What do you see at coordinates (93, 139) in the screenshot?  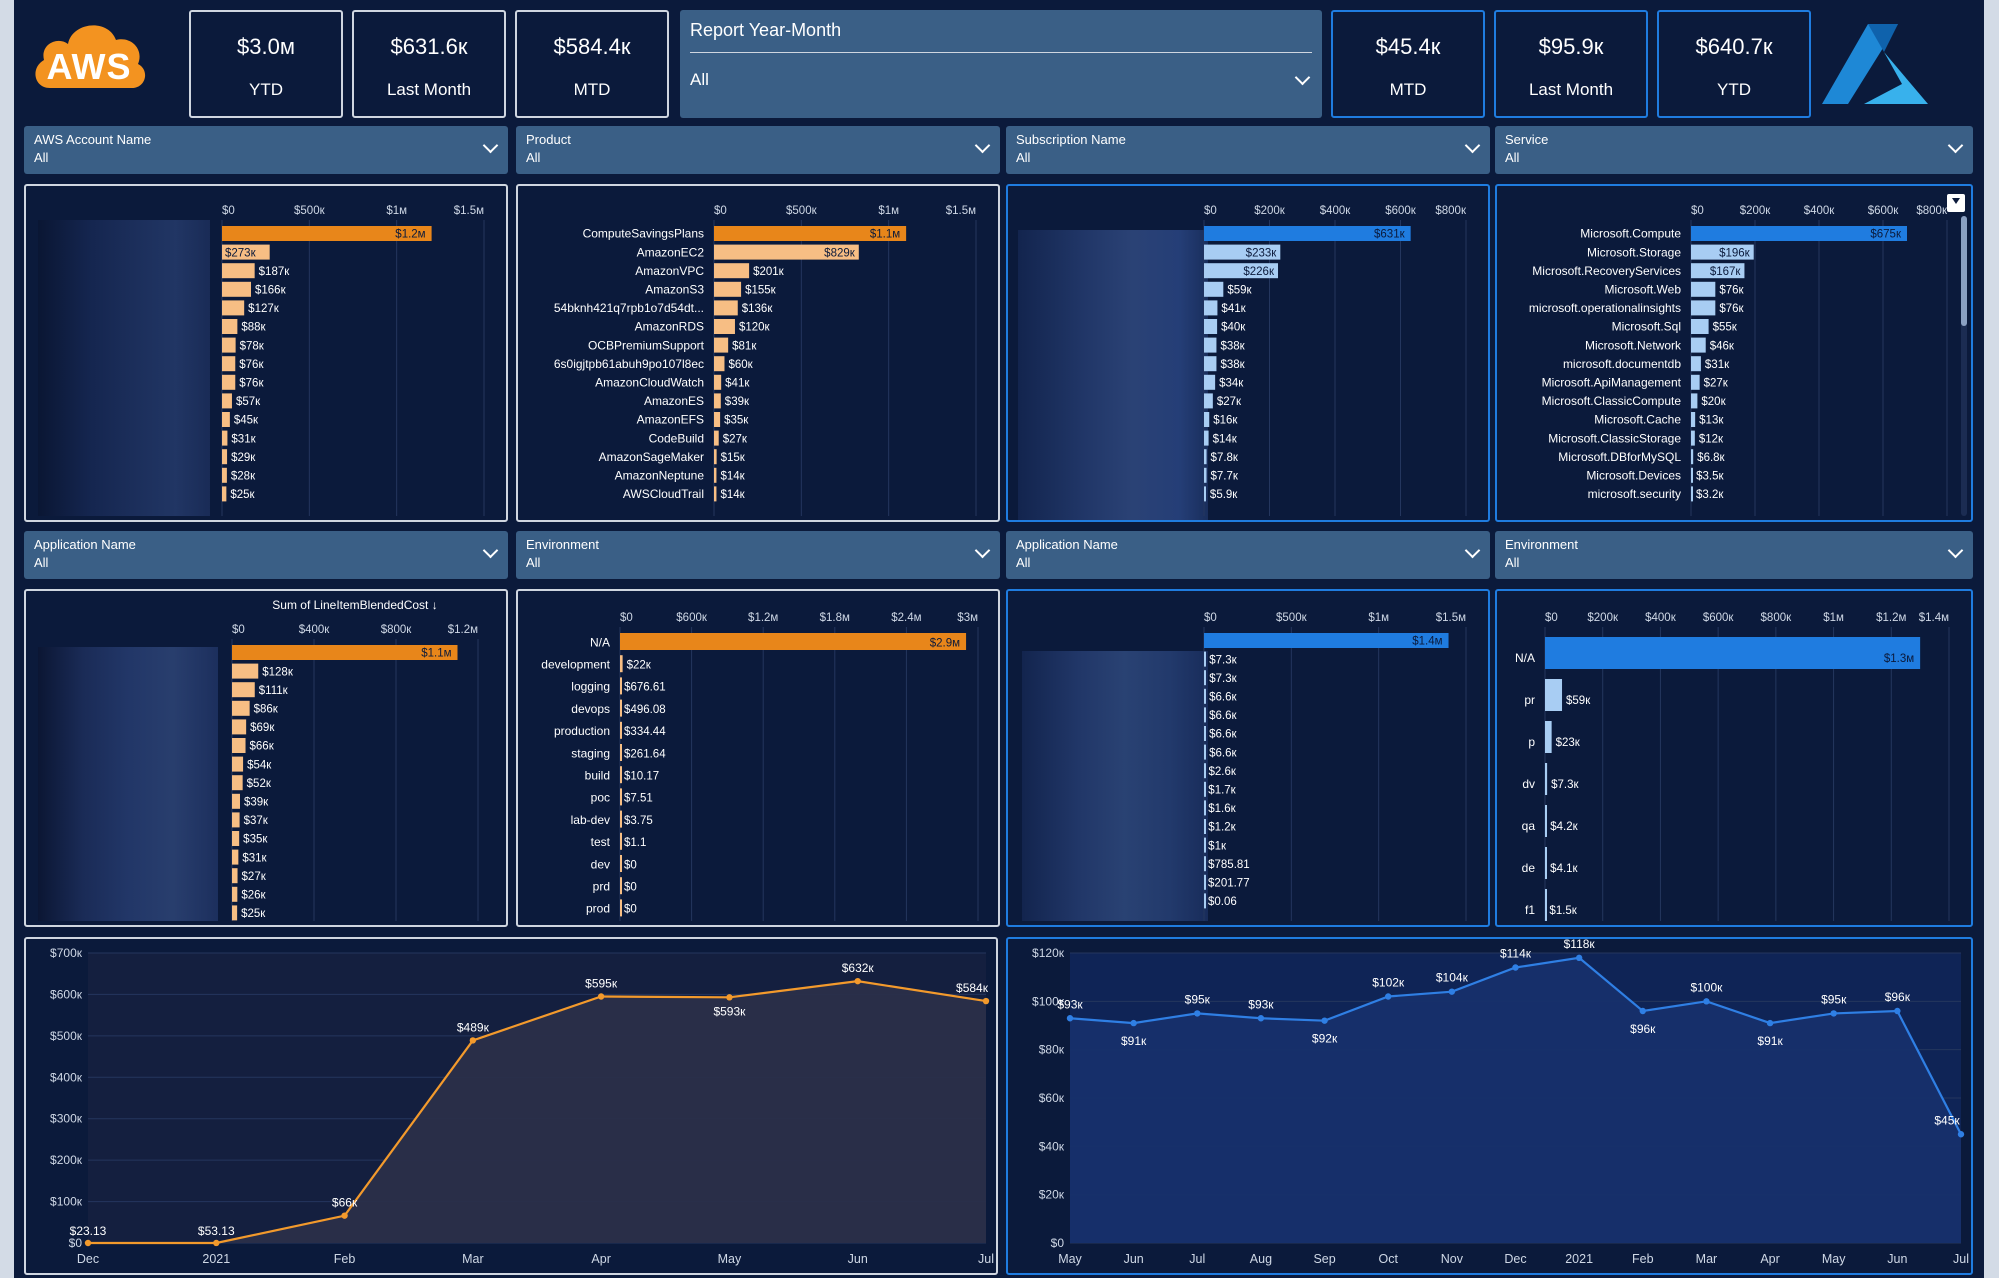 I see `slicer-title: AWS Account Name` at bounding box center [93, 139].